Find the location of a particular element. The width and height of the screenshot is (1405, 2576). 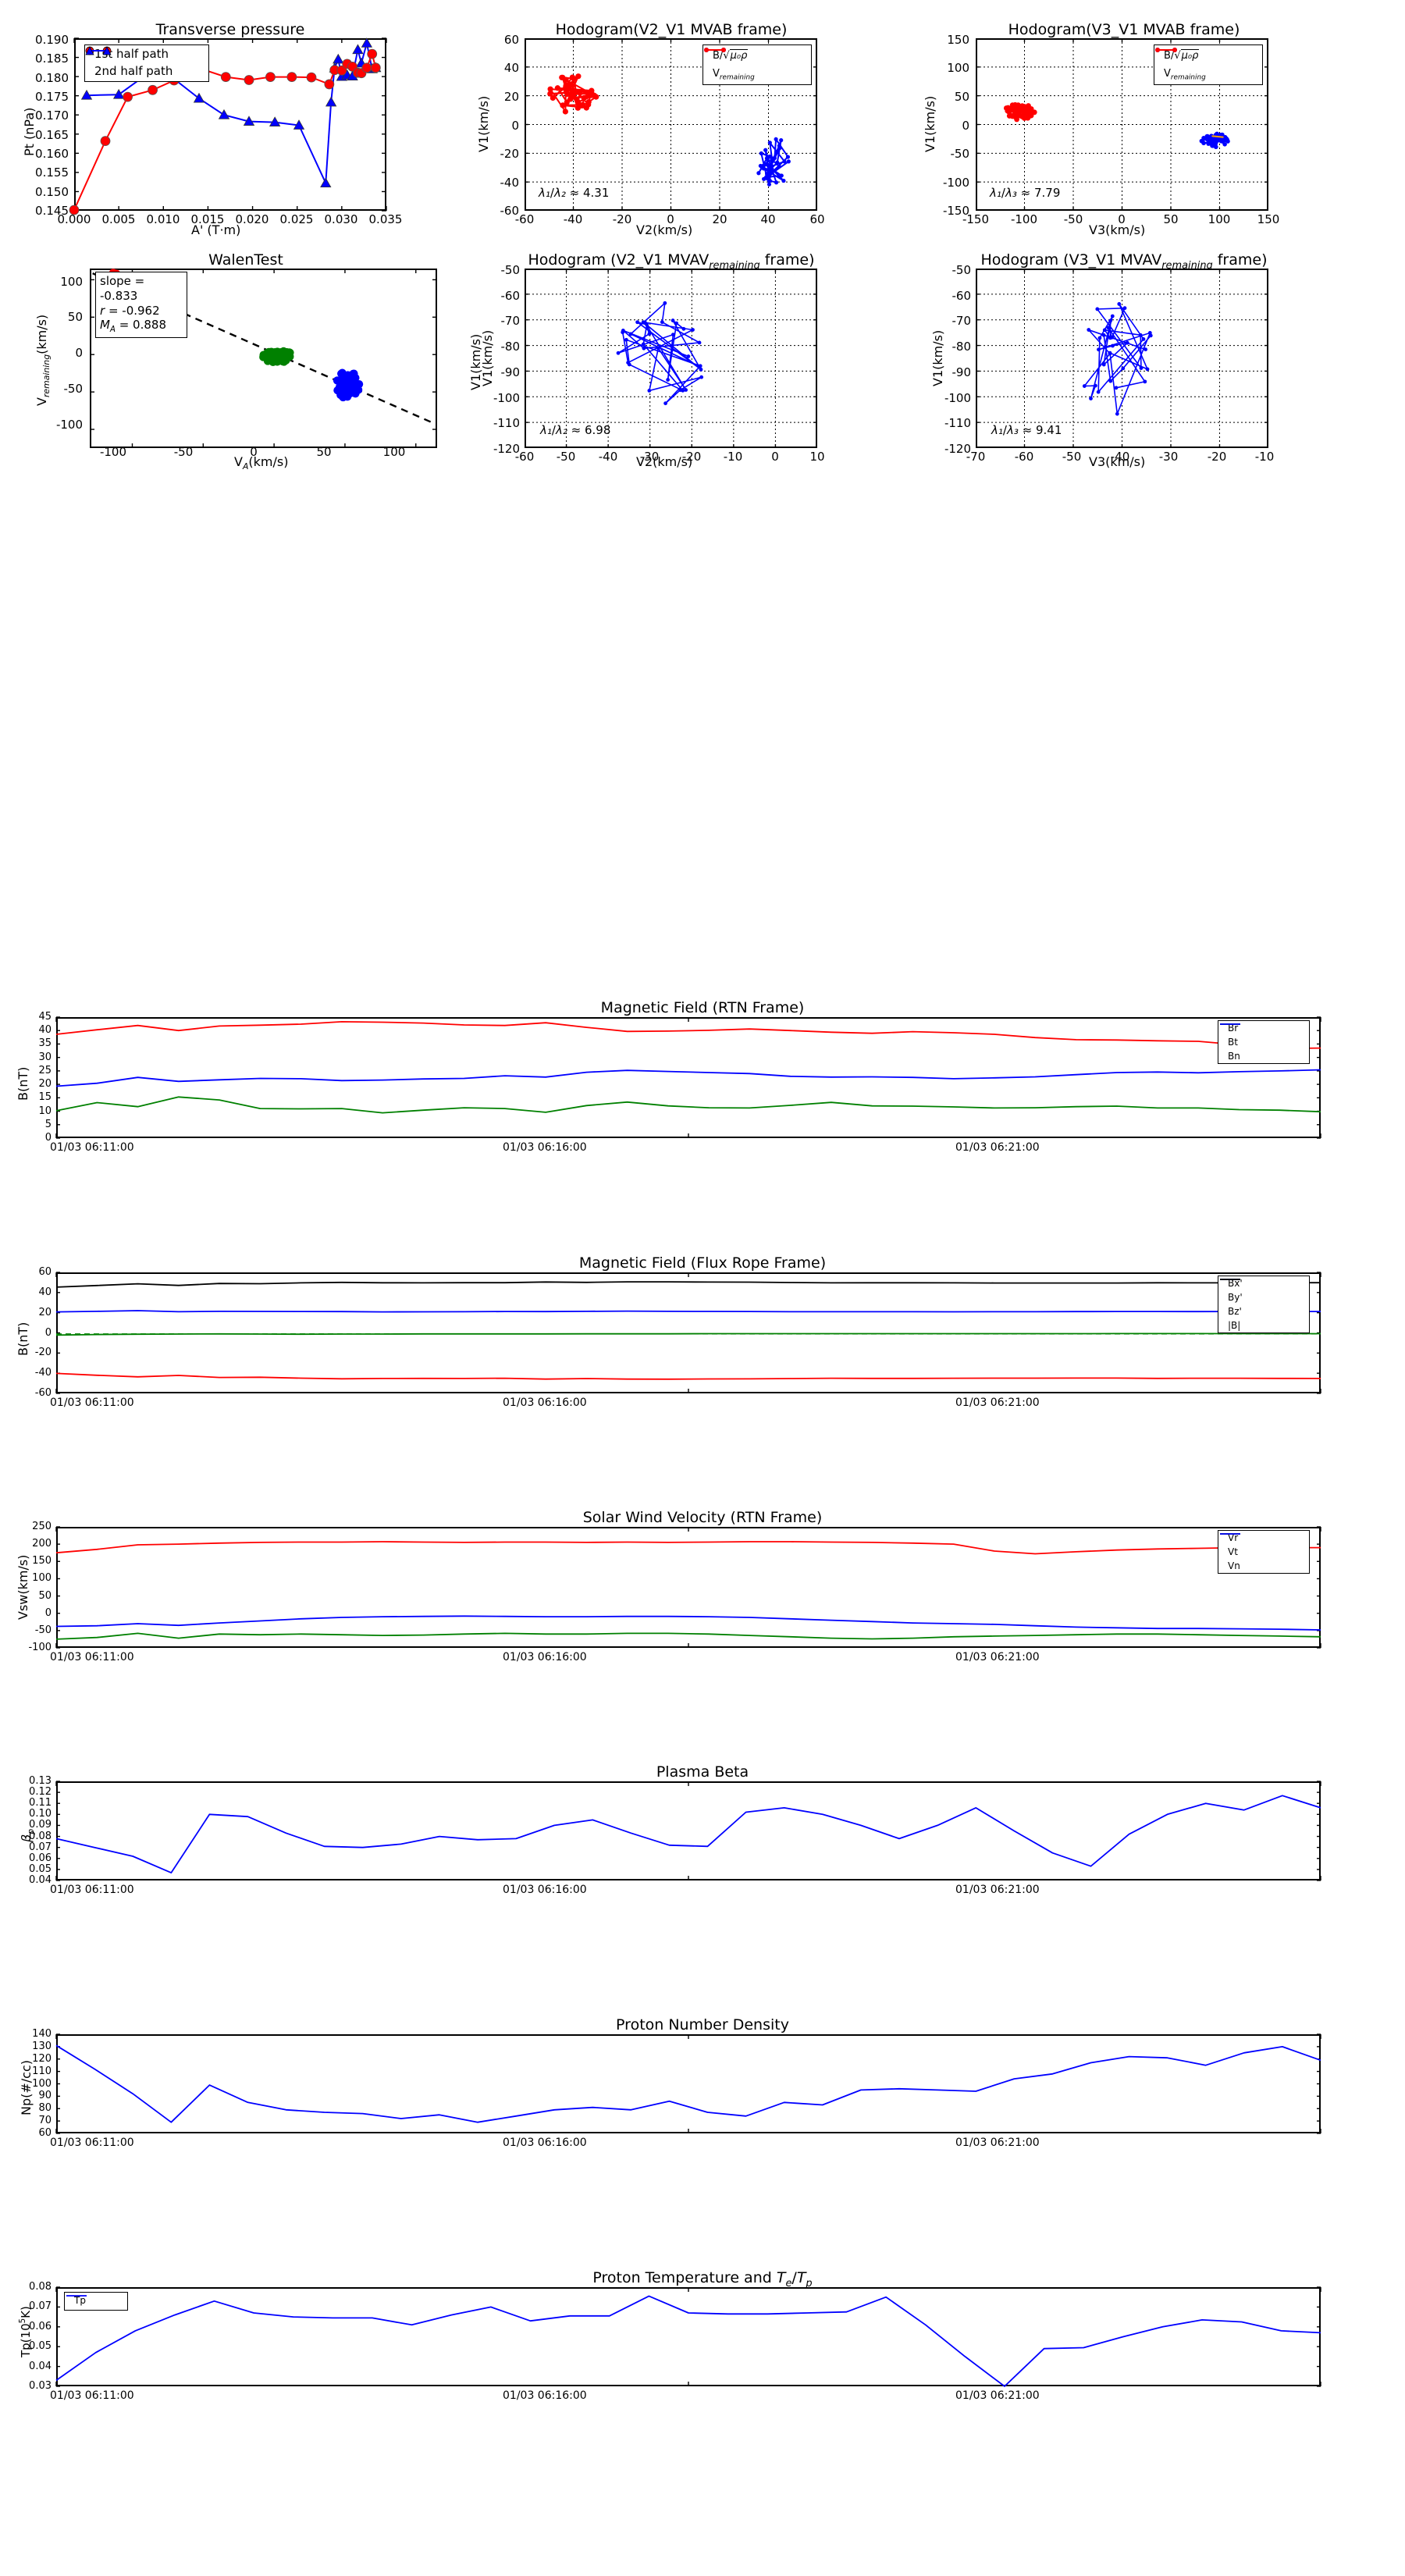

panel2-ytick: 40 is located at coordinates (511, 68).